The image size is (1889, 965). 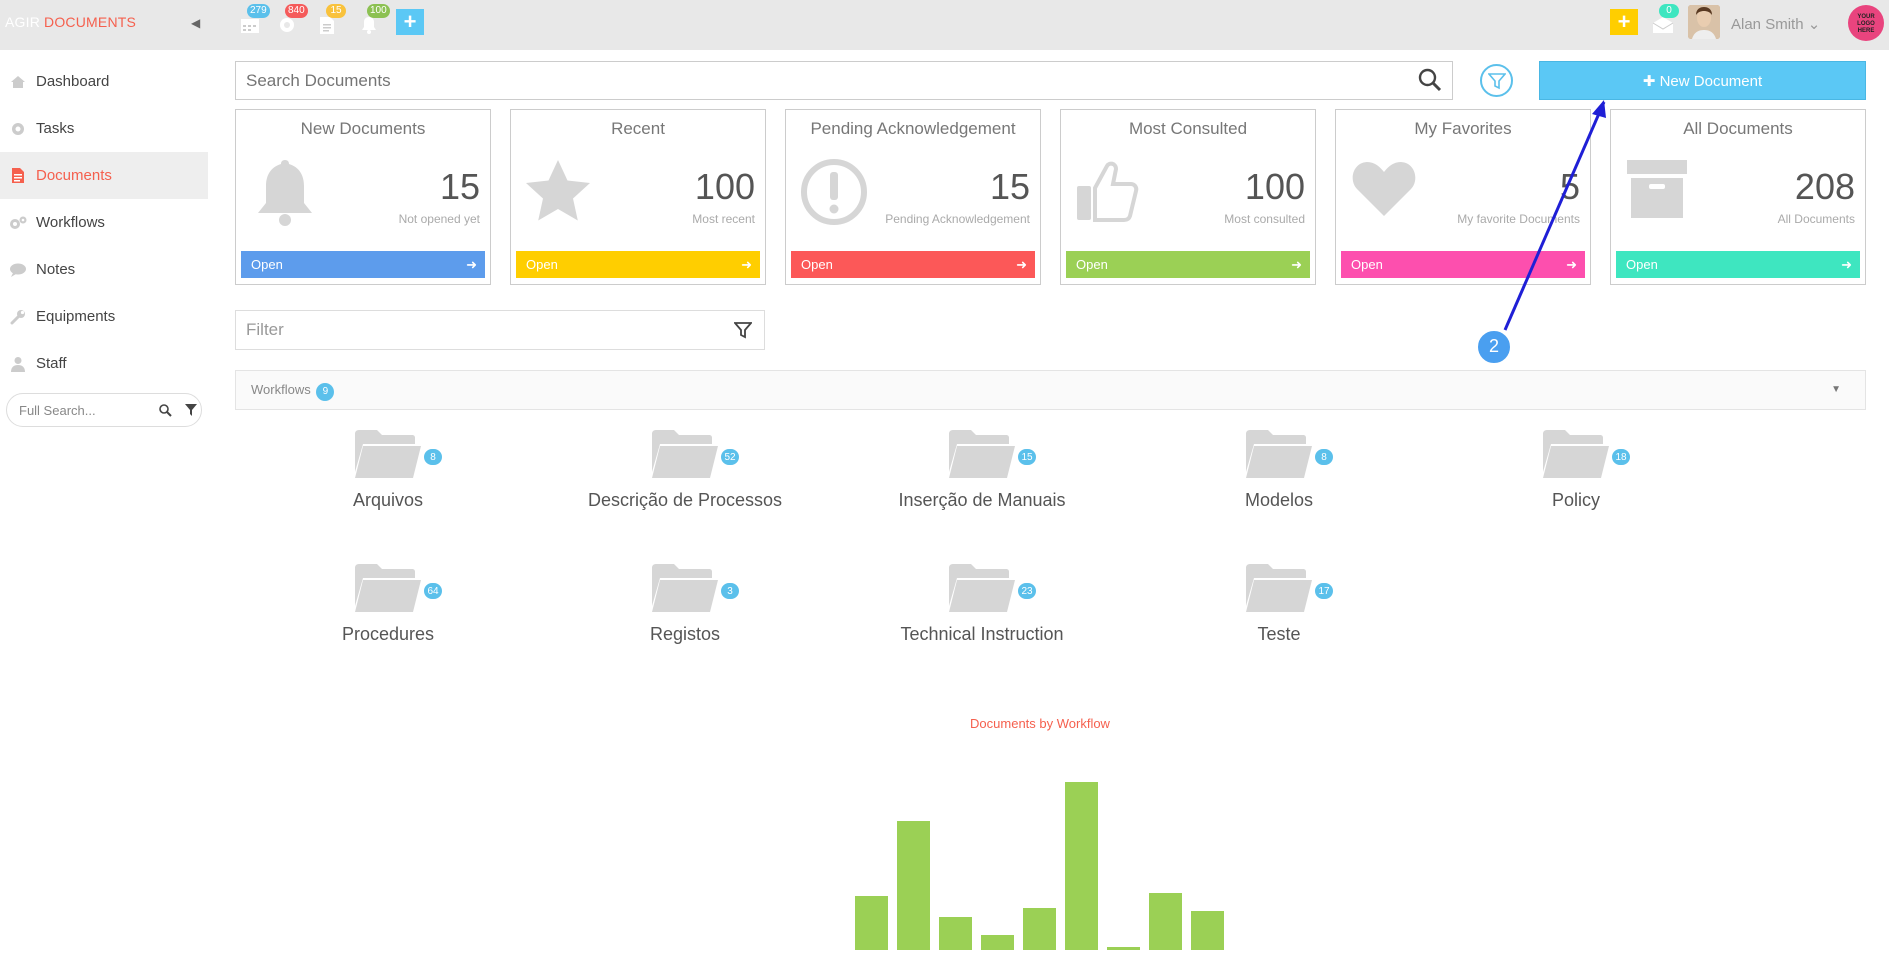 I want to click on folder-label: Registos, so click(x=685, y=634).